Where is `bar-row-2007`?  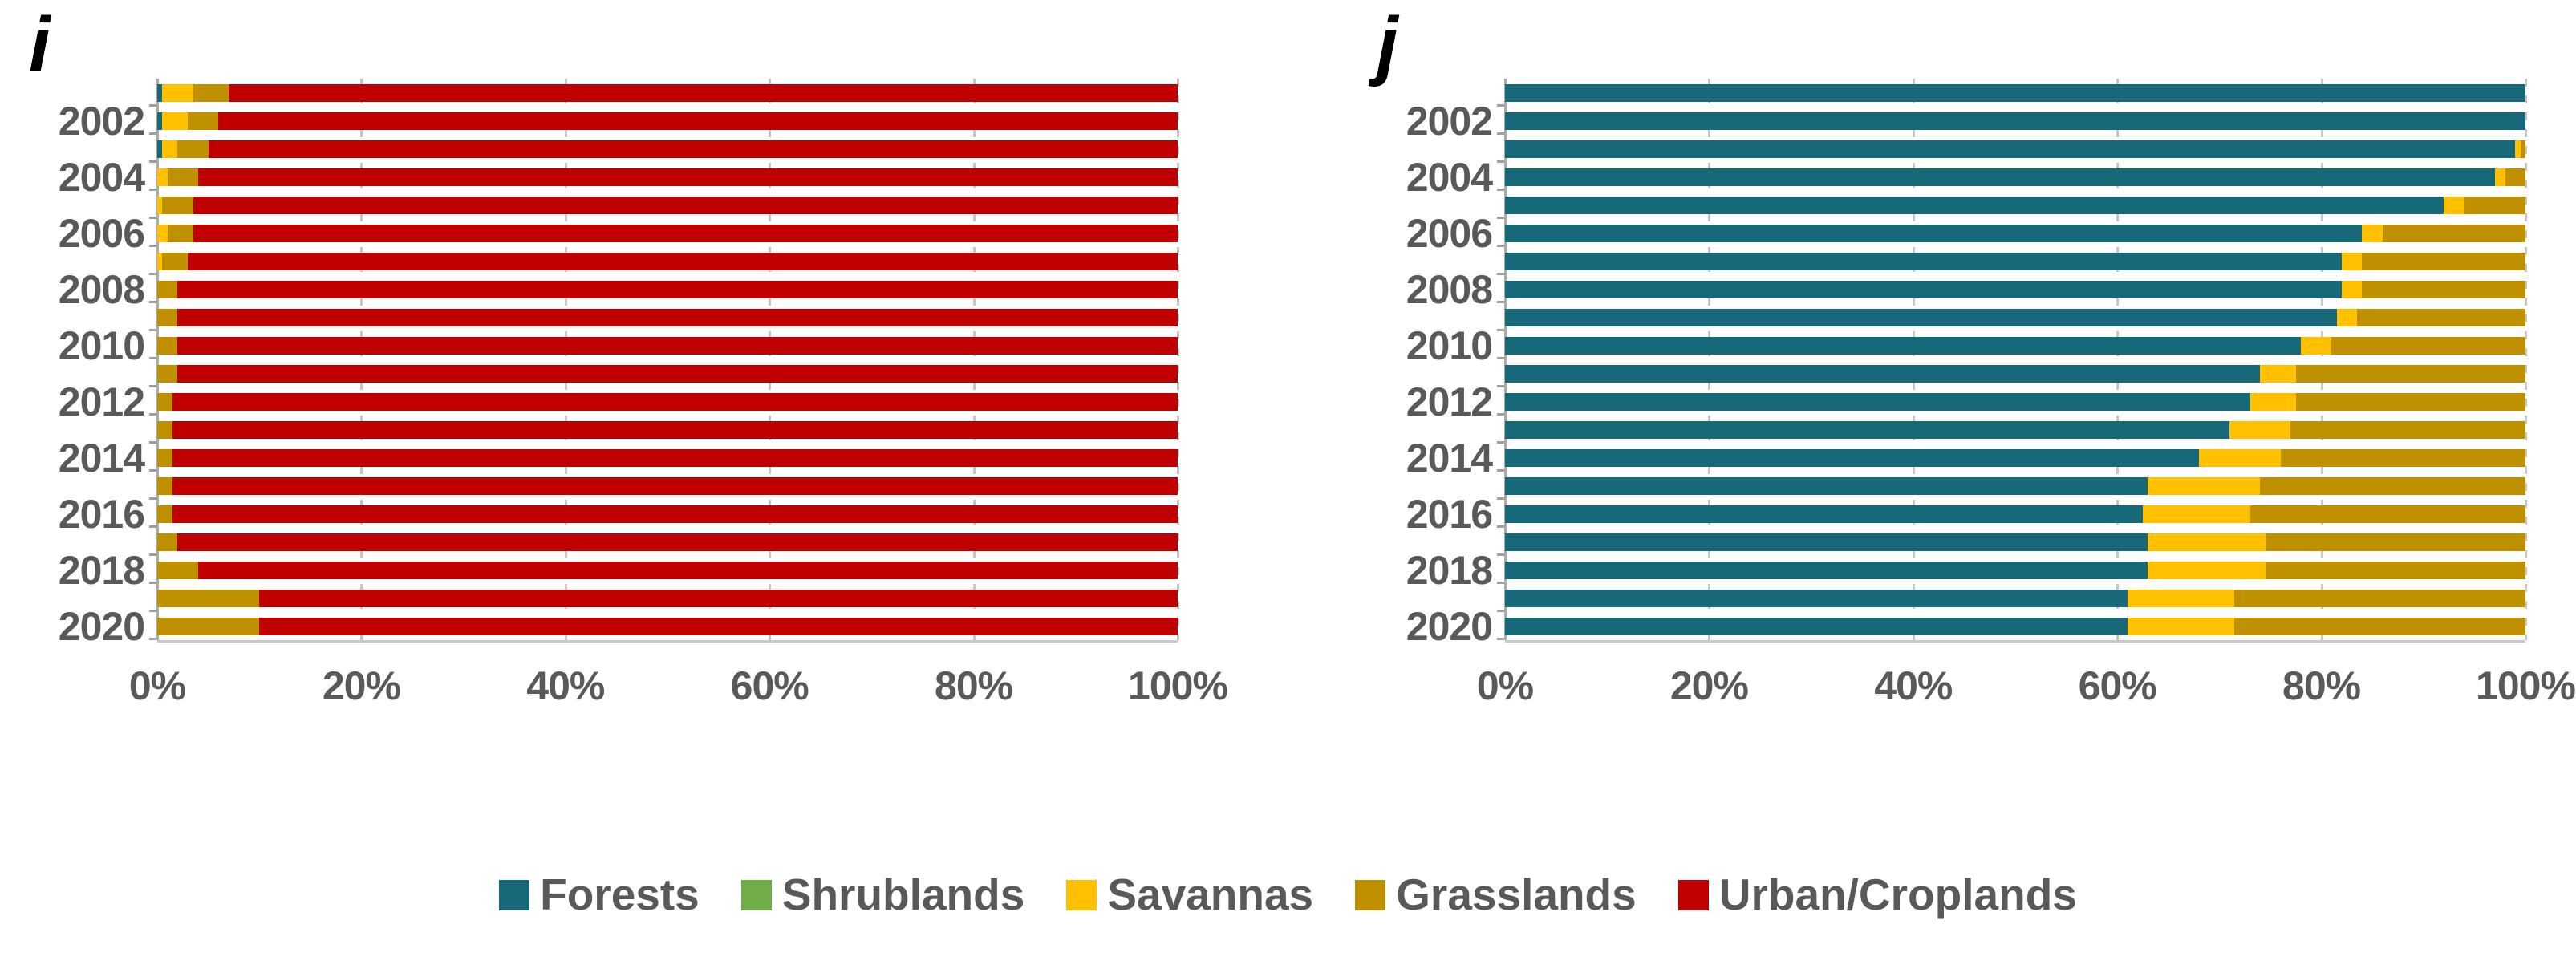 bar-row-2007 is located at coordinates (667, 261).